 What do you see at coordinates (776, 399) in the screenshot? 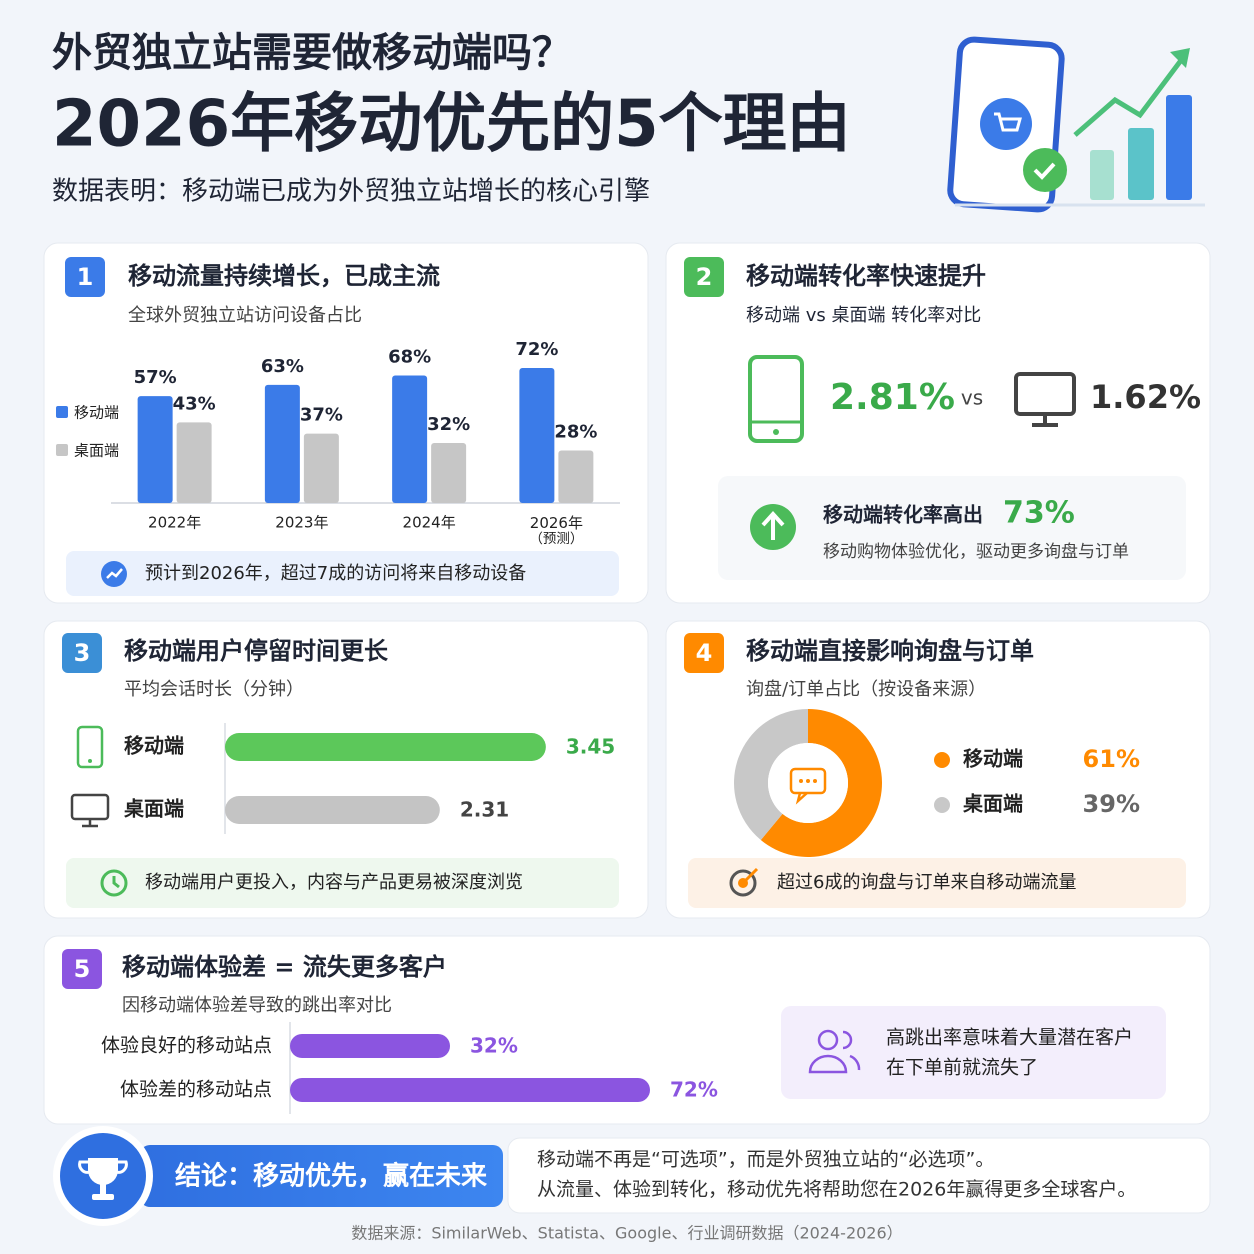
I see `phone-icon` at bounding box center [776, 399].